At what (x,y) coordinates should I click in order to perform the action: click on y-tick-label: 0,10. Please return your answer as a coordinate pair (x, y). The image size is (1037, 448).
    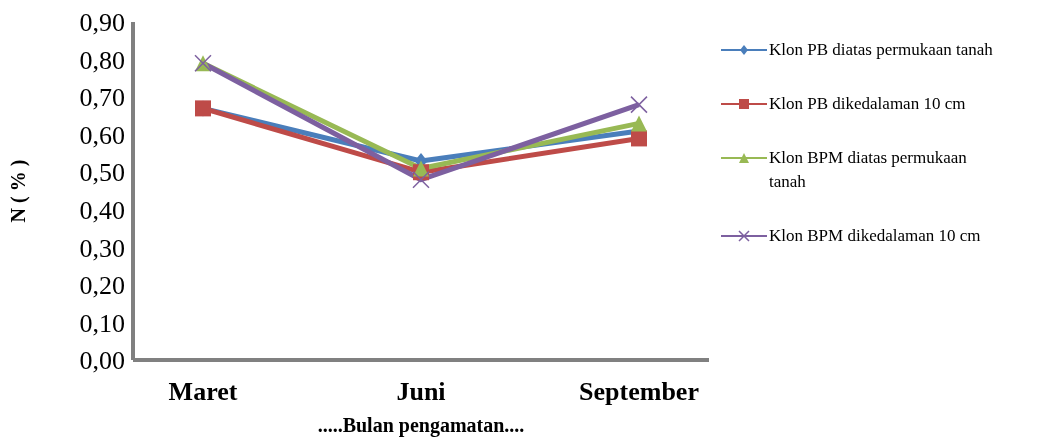
    Looking at the image, I should click on (102, 323).